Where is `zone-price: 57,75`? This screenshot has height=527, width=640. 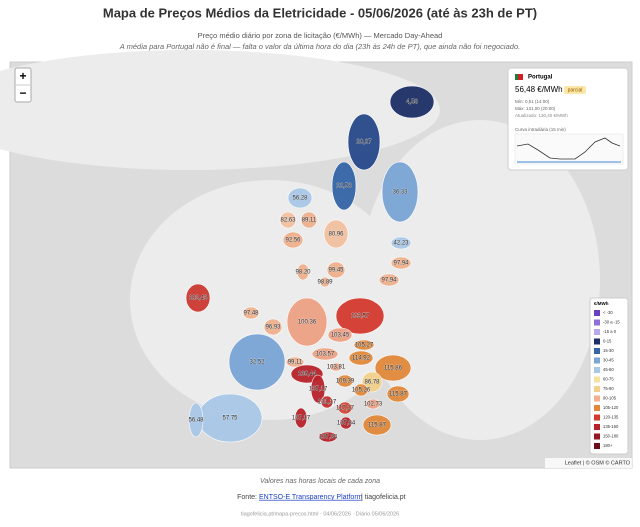
zone-price: 57,75 is located at coordinates (230, 419).